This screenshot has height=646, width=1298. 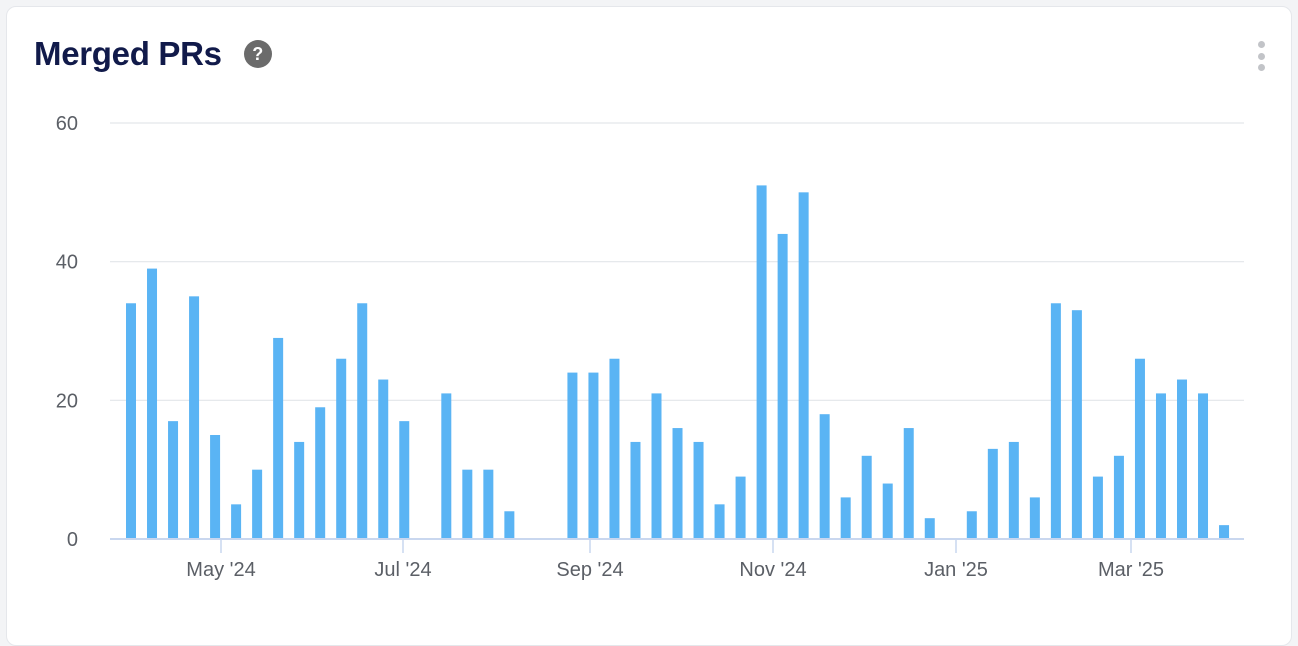 What do you see at coordinates (589, 570) in the screenshot?
I see `x-tick-label: Sep '24` at bounding box center [589, 570].